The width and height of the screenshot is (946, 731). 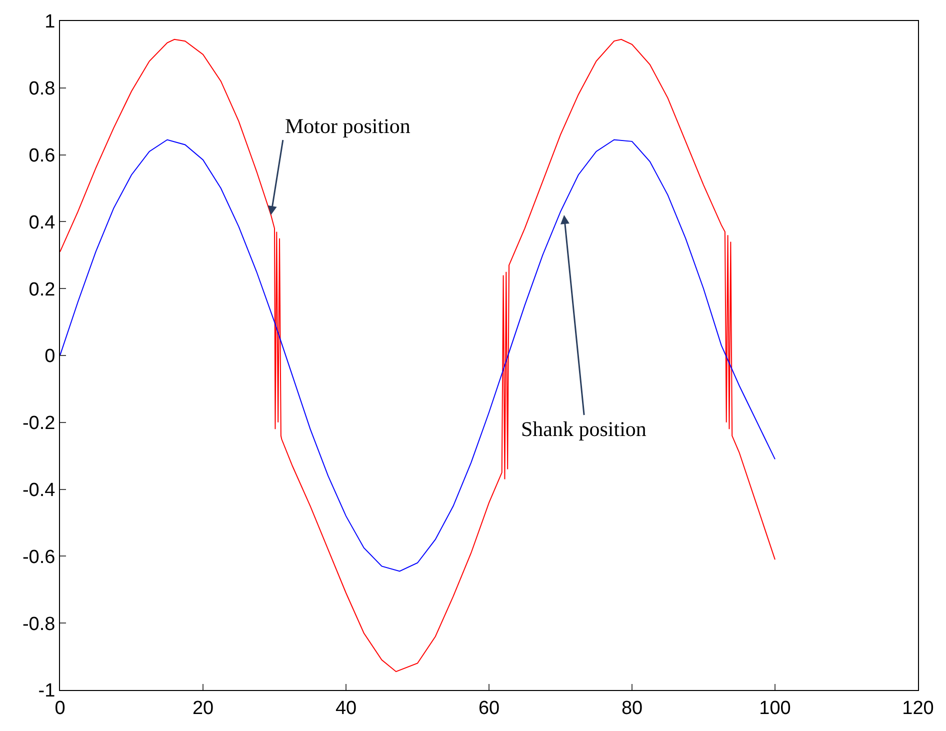 What do you see at coordinates (348, 126) in the screenshot?
I see `annotation: Motor position` at bounding box center [348, 126].